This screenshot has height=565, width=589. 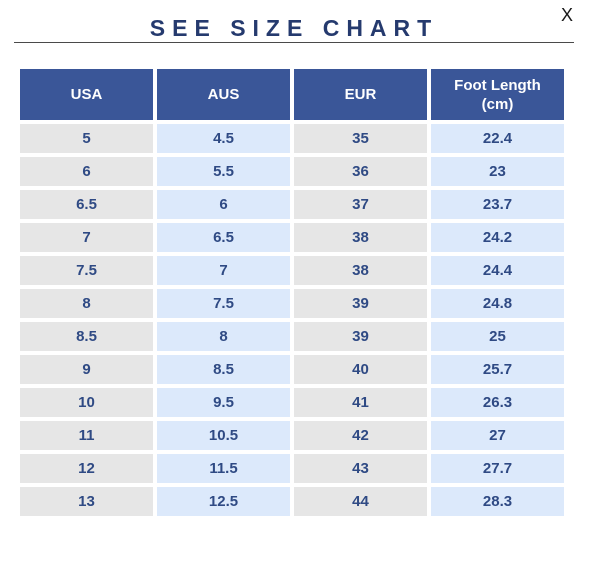 I want to click on cell-foot-length: 22.4, so click(x=497, y=138).